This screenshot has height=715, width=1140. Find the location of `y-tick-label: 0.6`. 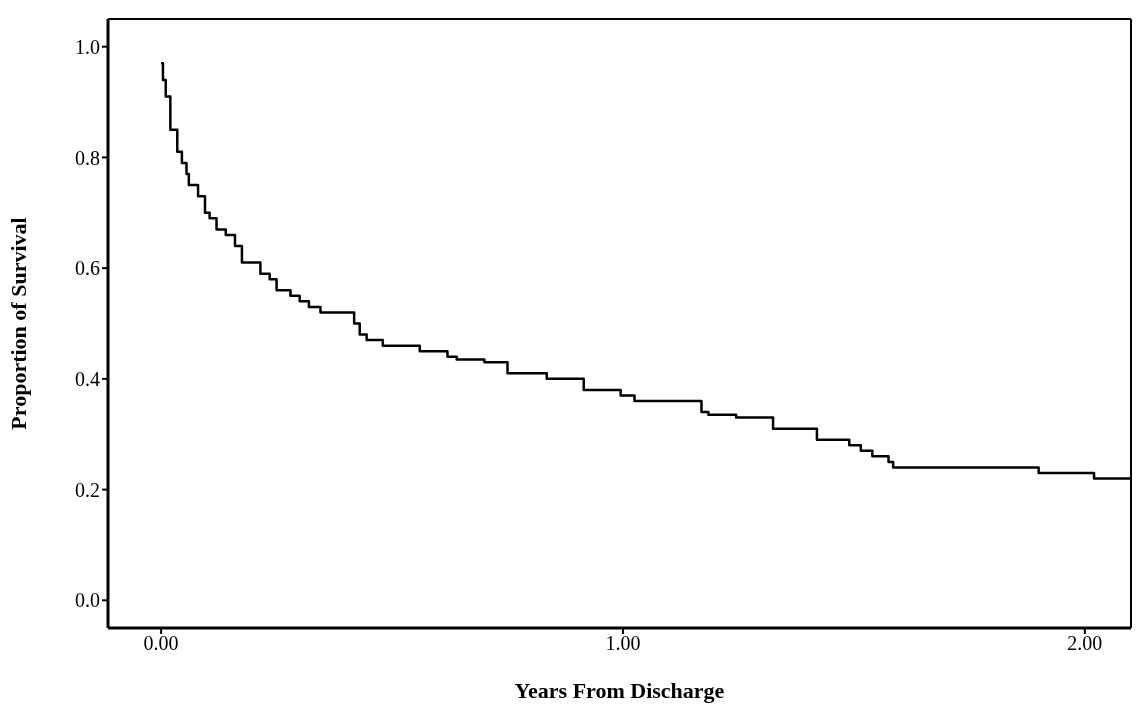

y-tick-label: 0.6 is located at coordinates (87, 268).